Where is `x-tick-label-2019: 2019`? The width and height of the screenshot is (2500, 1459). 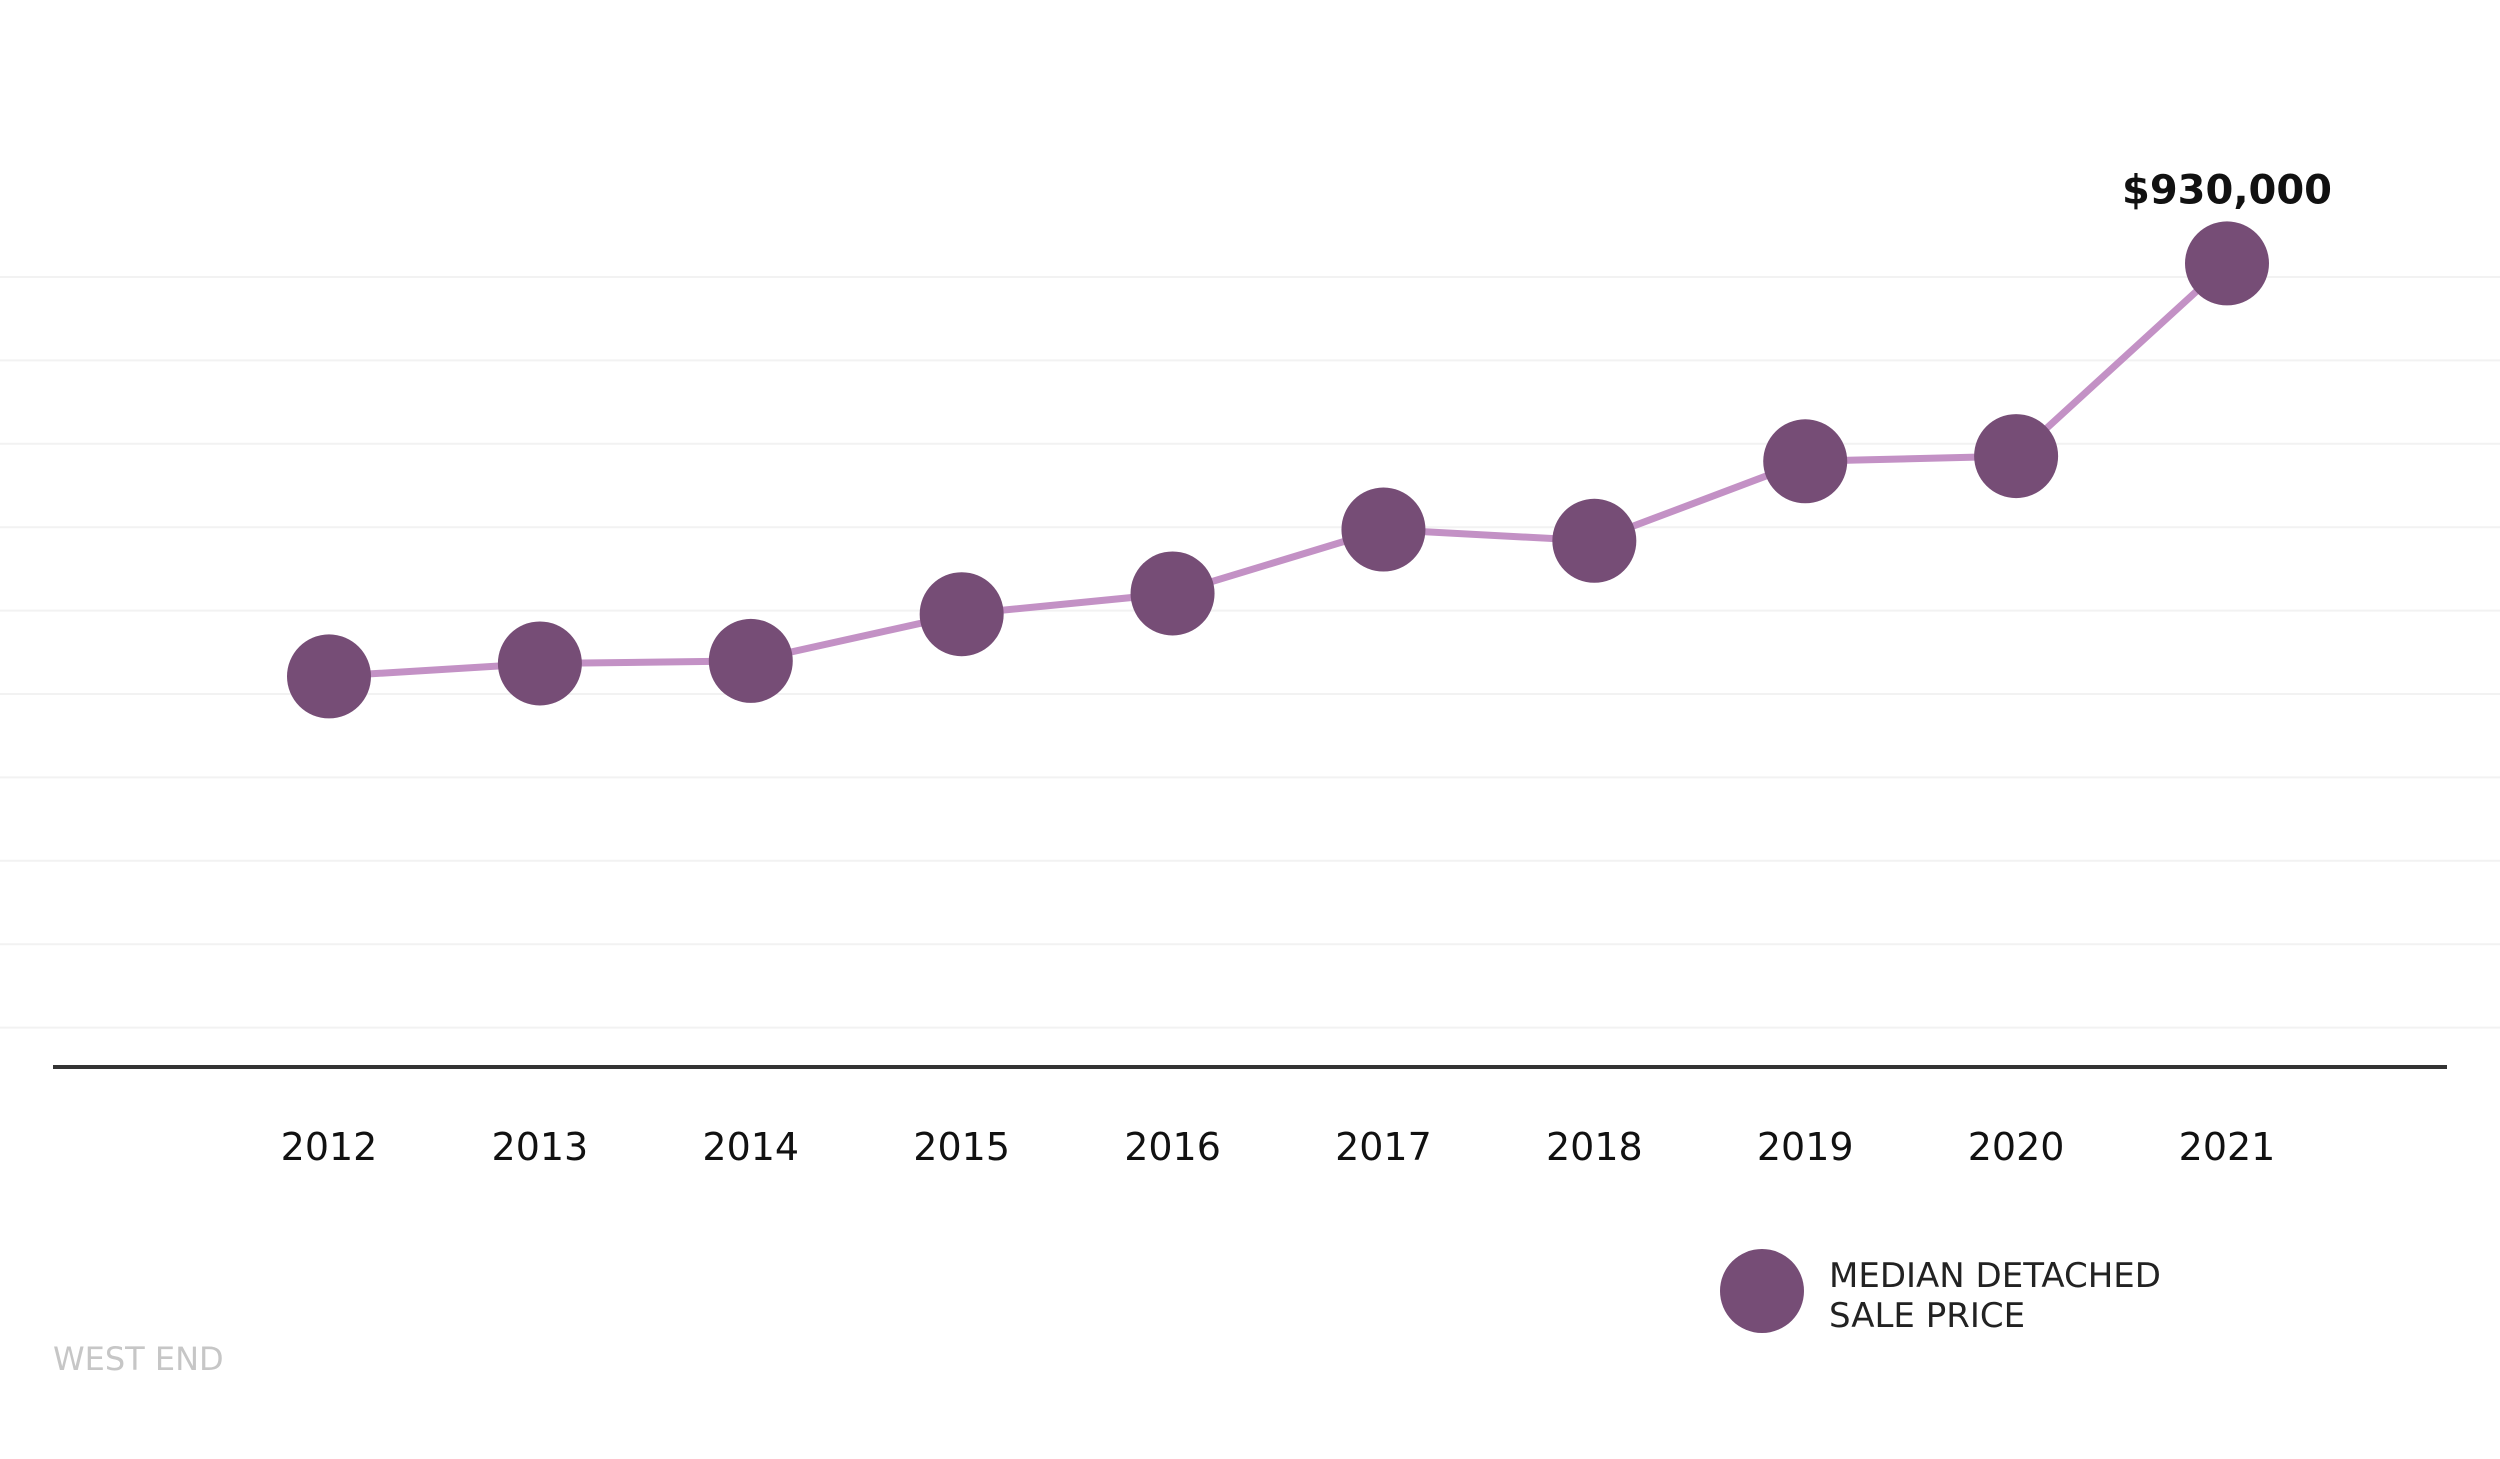 x-tick-label-2019: 2019 is located at coordinates (1805, 1147).